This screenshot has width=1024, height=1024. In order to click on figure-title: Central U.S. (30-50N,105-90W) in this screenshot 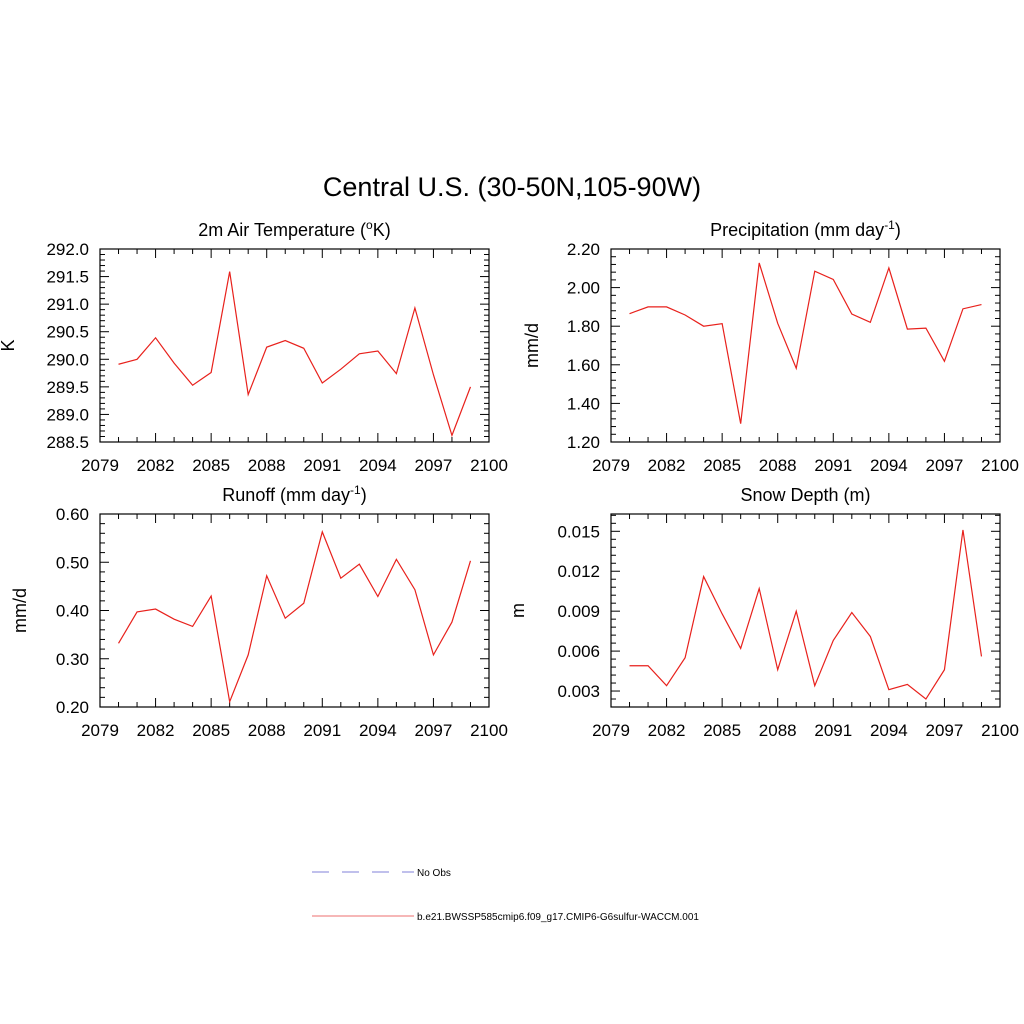, I will do `click(512, 187)`.